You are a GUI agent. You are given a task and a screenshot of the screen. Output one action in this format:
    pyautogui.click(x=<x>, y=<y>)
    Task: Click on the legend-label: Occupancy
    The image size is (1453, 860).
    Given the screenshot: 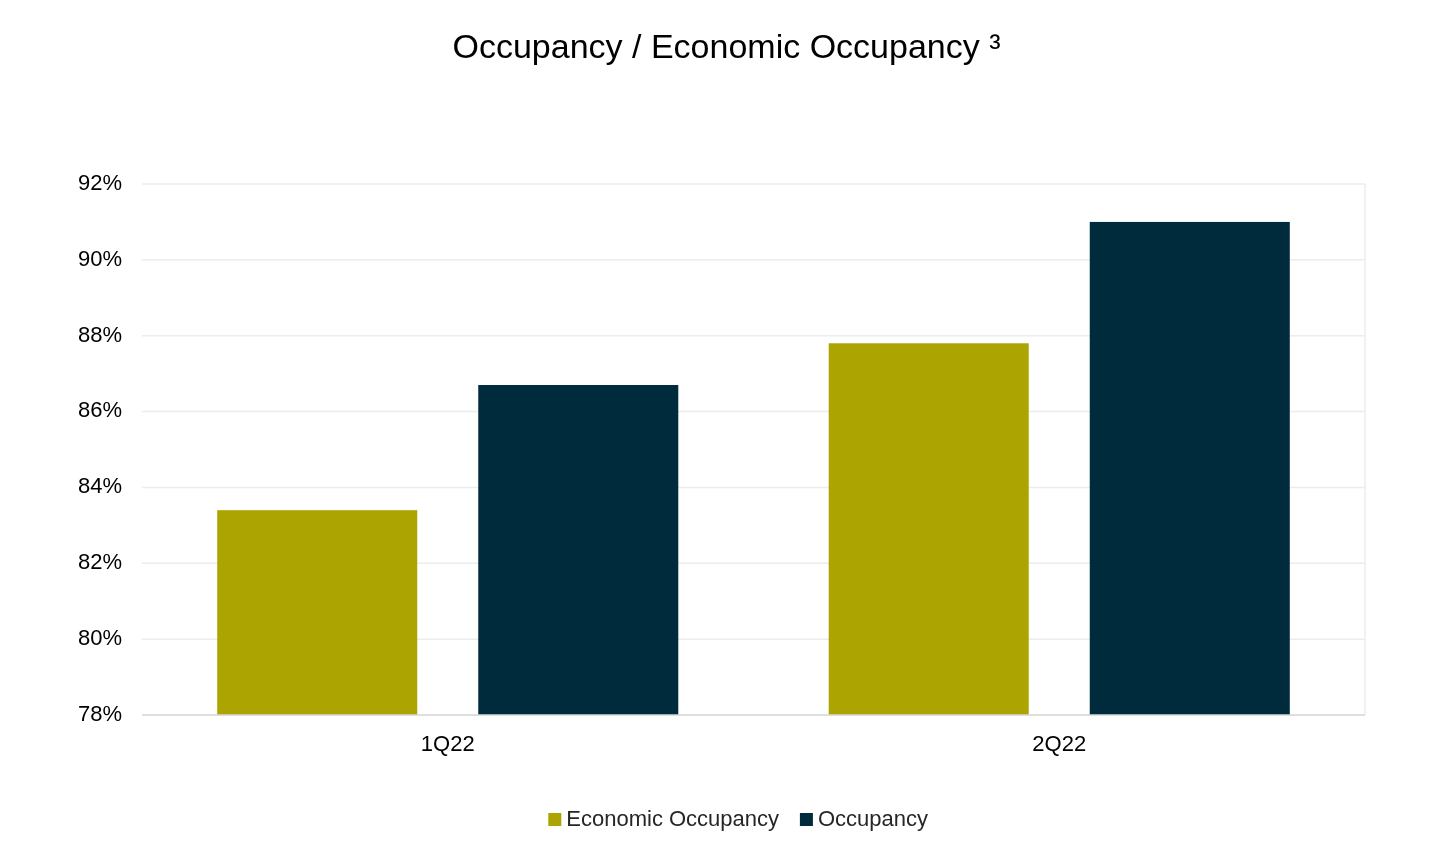 What is the action you would take?
    pyautogui.click(x=872, y=818)
    